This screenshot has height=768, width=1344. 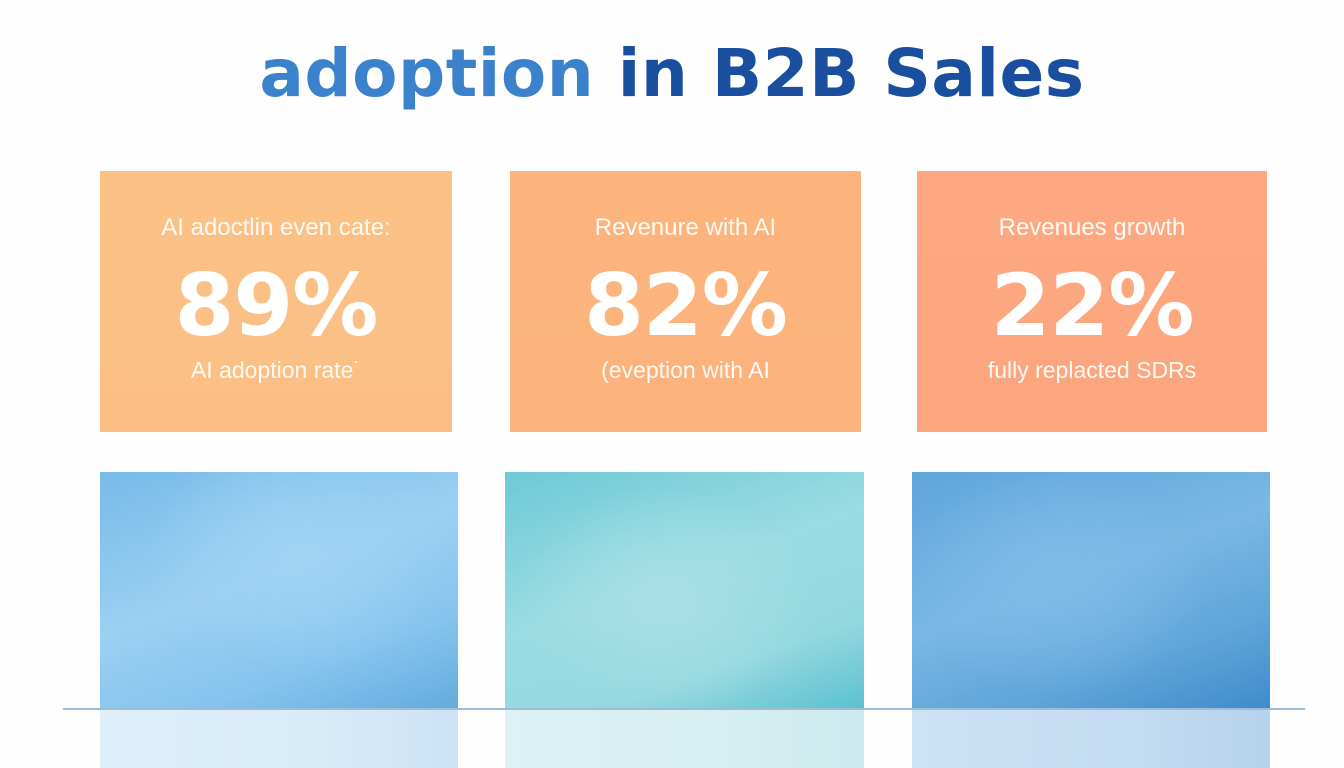 I want to click on stat-card-sublabel: (eveption with AI, so click(x=685, y=370).